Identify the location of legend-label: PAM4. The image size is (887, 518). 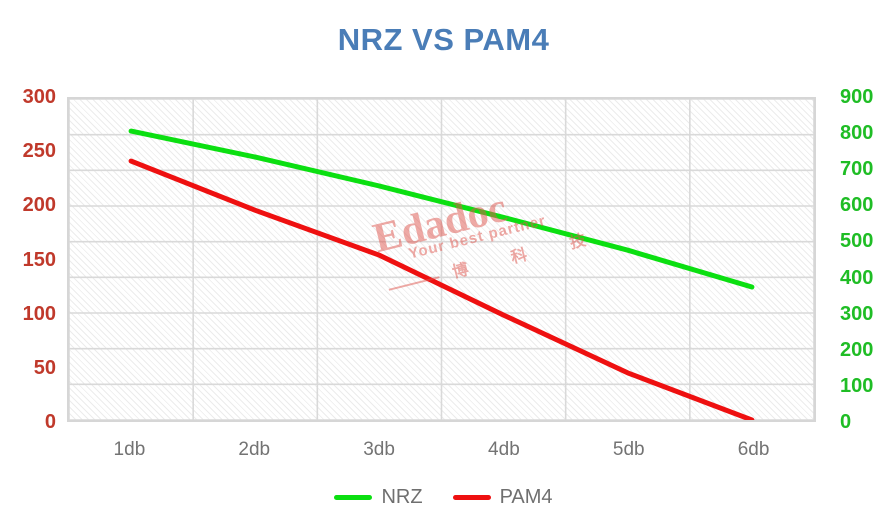
(526, 497).